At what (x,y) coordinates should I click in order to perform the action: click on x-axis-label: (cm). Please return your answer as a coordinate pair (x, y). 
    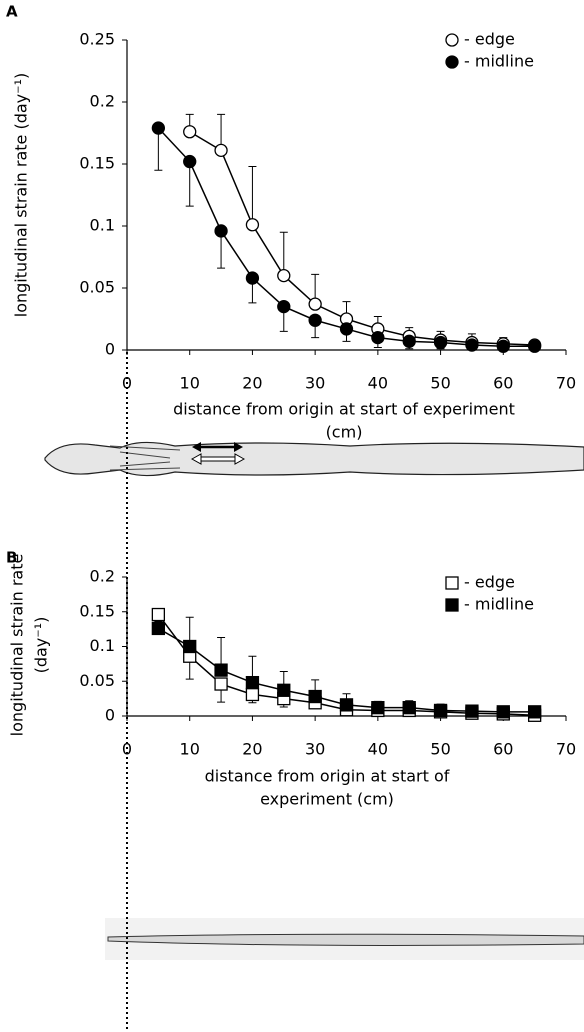
    Looking at the image, I should click on (344, 432).